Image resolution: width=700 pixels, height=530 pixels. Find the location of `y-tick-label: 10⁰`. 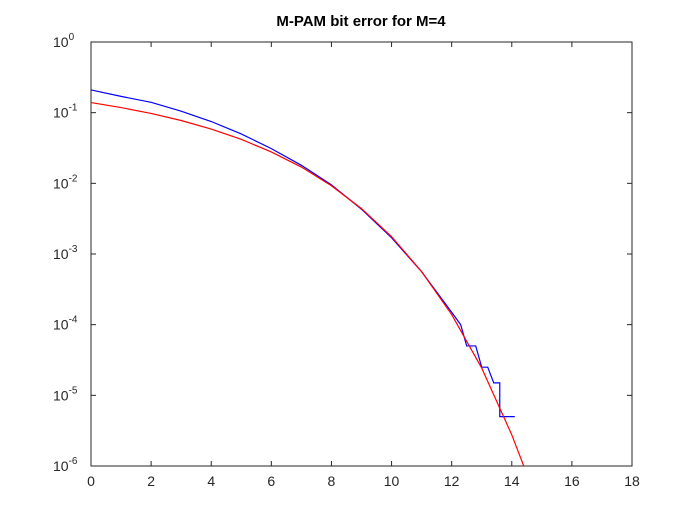

y-tick-label: 10⁰ is located at coordinates (64, 41).